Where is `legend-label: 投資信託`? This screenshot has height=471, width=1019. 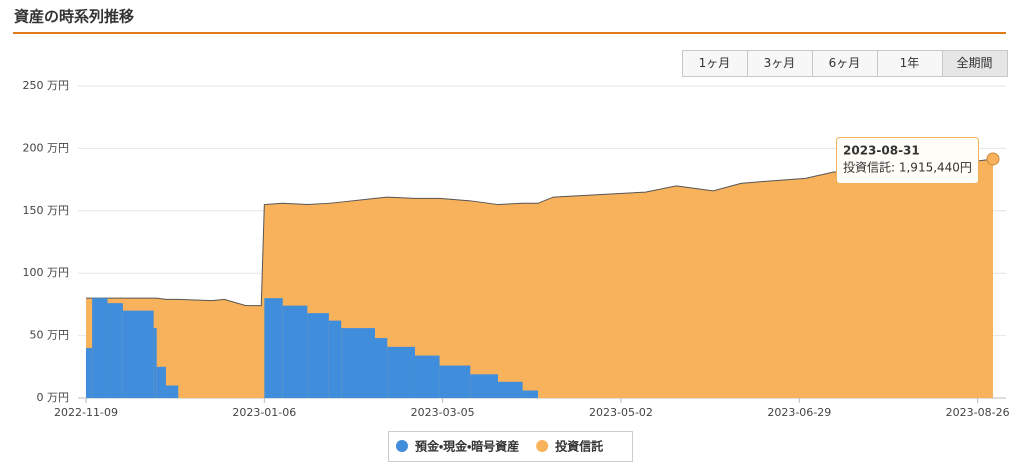 legend-label: 投資信託 is located at coordinates (579, 446).